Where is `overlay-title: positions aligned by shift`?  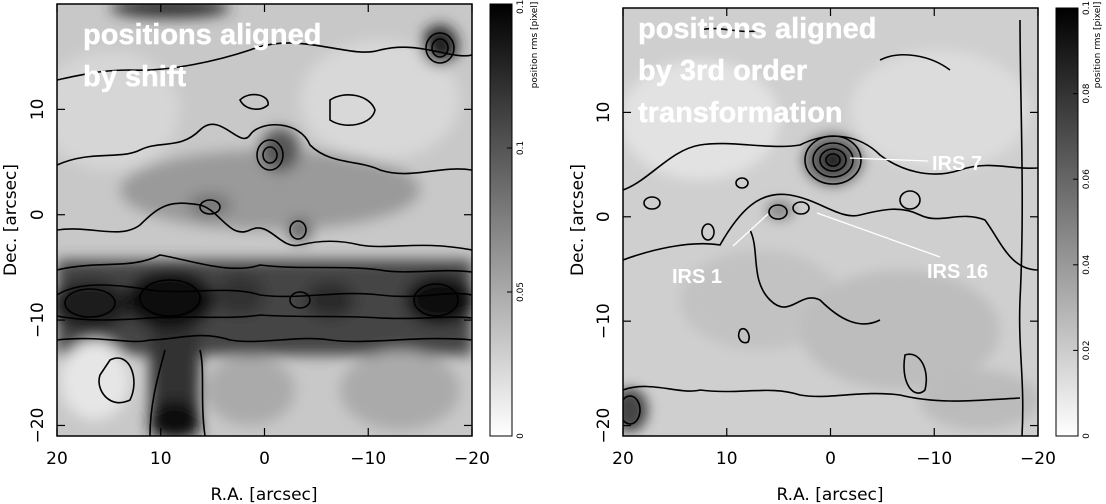 overlay-title: positions aligned by shift is located at coordinates (202, 56).